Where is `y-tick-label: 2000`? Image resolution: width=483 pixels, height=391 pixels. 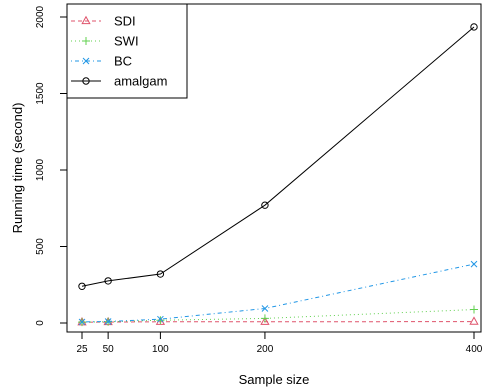 y-tick-label: 2000 is located at coordinates (40, 16).